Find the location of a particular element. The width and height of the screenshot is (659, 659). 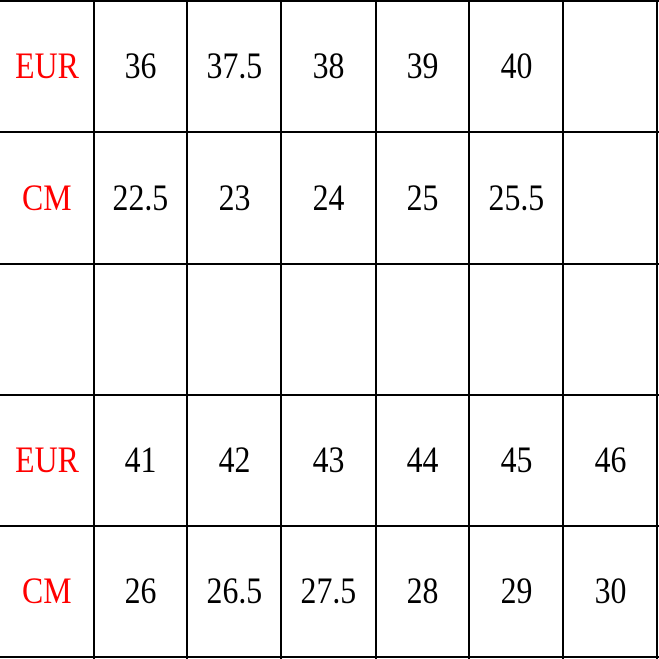

size-value: 30 is located at coordinates (610, 591).